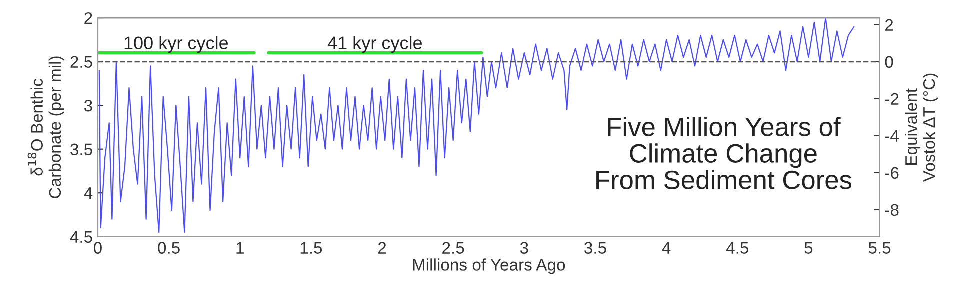  Describe the element at coordinates (81, 150) in the screenshot. I see `y-tick-label: 3.5` at that location.